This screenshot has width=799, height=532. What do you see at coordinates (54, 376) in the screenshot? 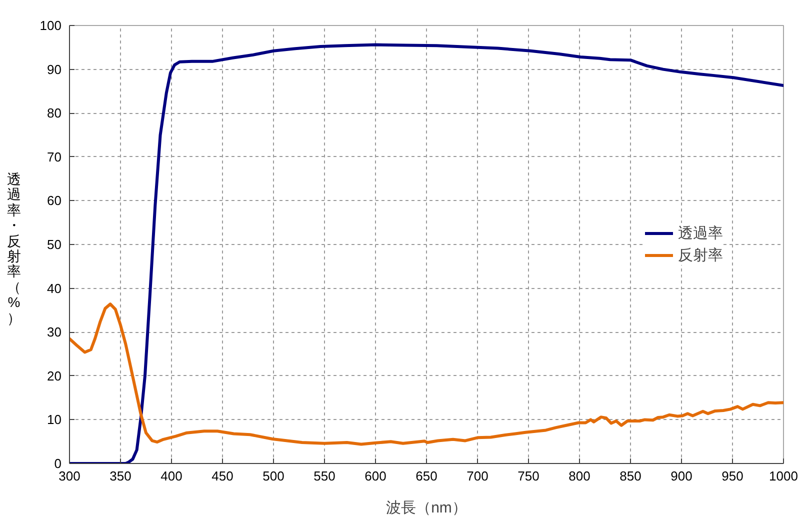
I see `y-tick-label: 20` at bounding box center [54, 376].